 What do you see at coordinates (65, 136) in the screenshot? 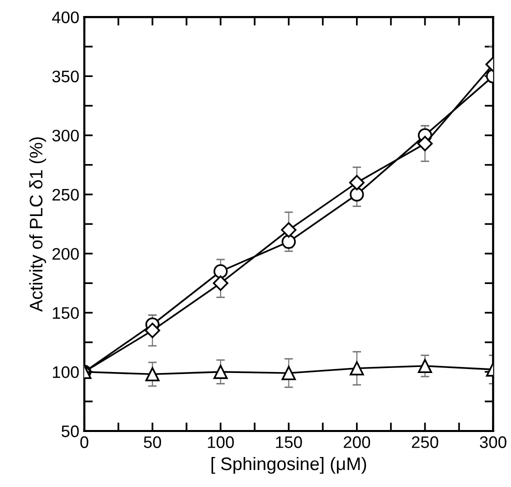
I see `y-tick-label: 300` at bounding box center [65, 136].